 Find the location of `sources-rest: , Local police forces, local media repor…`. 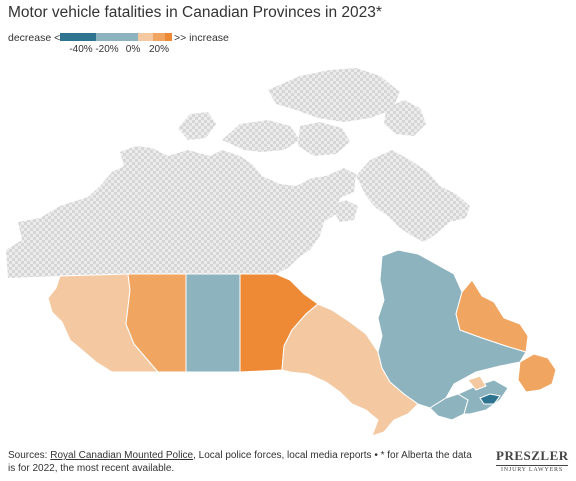

sources-rest: , Local police forces, local media repor… is located at coordinates (240, 462).